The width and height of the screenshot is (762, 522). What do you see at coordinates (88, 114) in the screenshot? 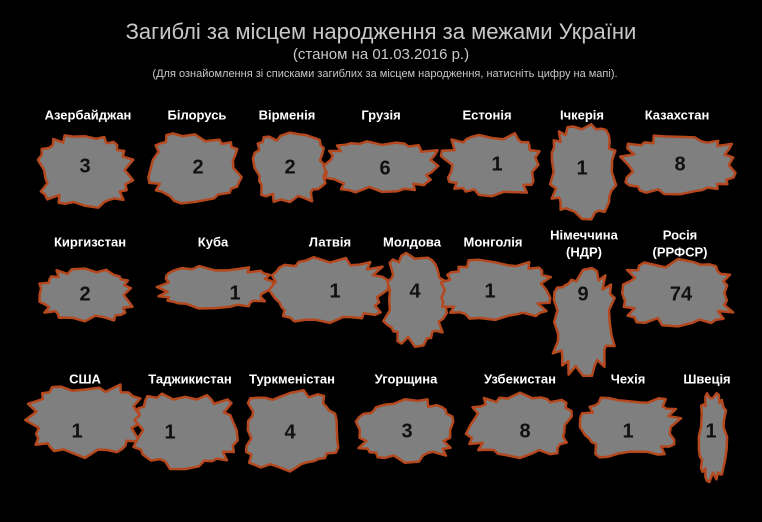
I see `country-name: Азербайджан` at bounding box center [88, 114].